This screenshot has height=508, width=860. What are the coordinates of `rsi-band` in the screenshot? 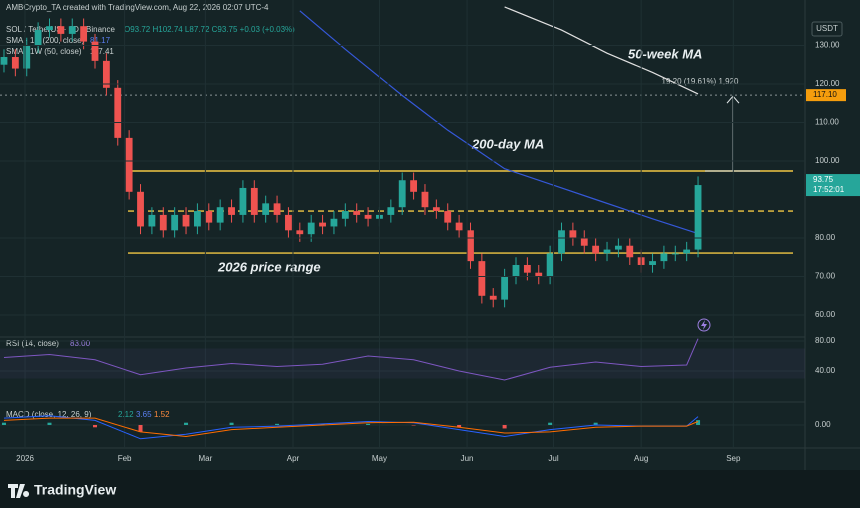 It's located at (402, 363).